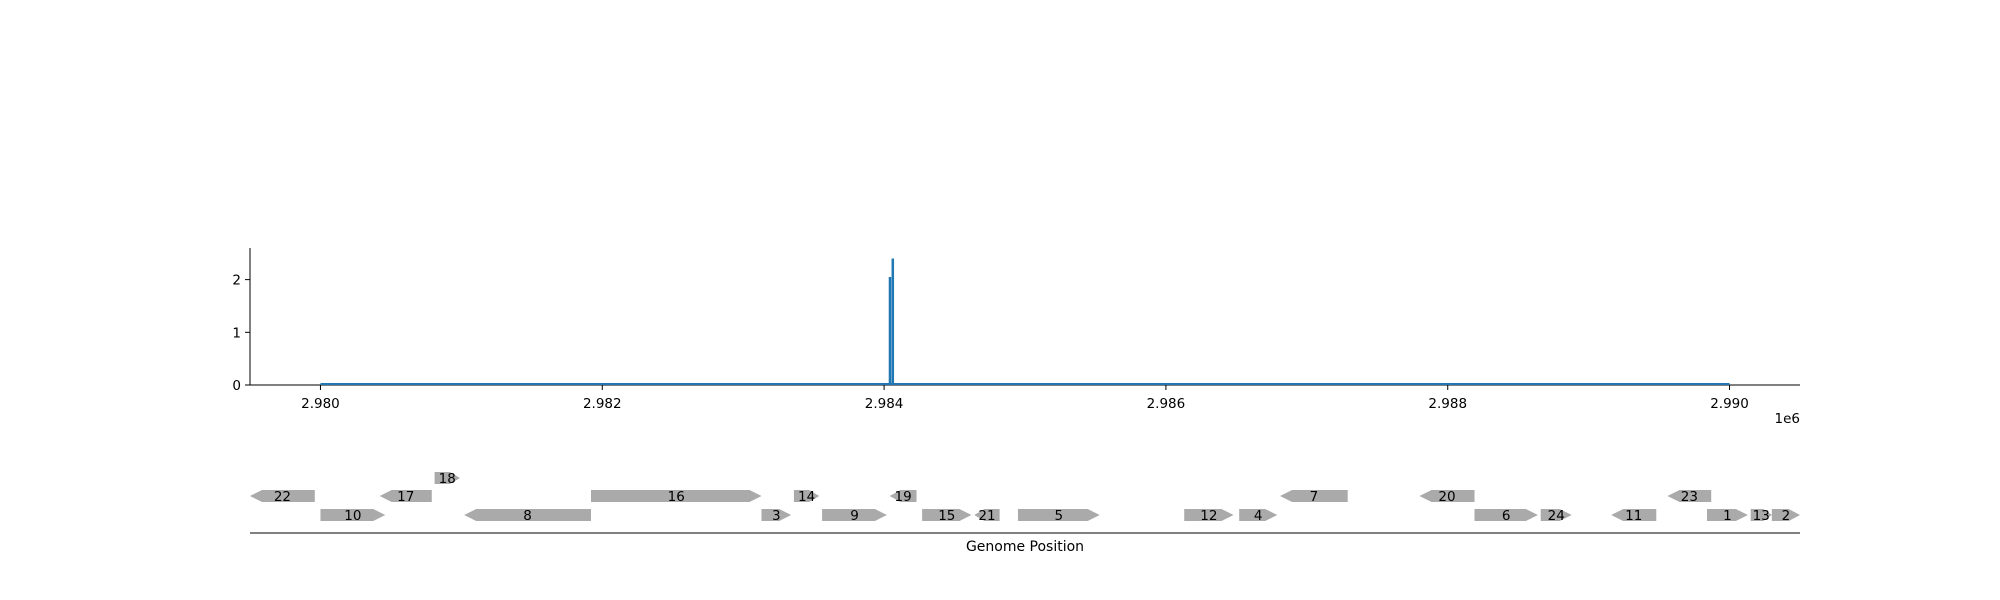 The width and height of the screenshot is (2000, 600). What do you see at coordinates (320, 404) in the screenshot?
I see `x-tick-label: 2.980` at bounding box center [320, 404].